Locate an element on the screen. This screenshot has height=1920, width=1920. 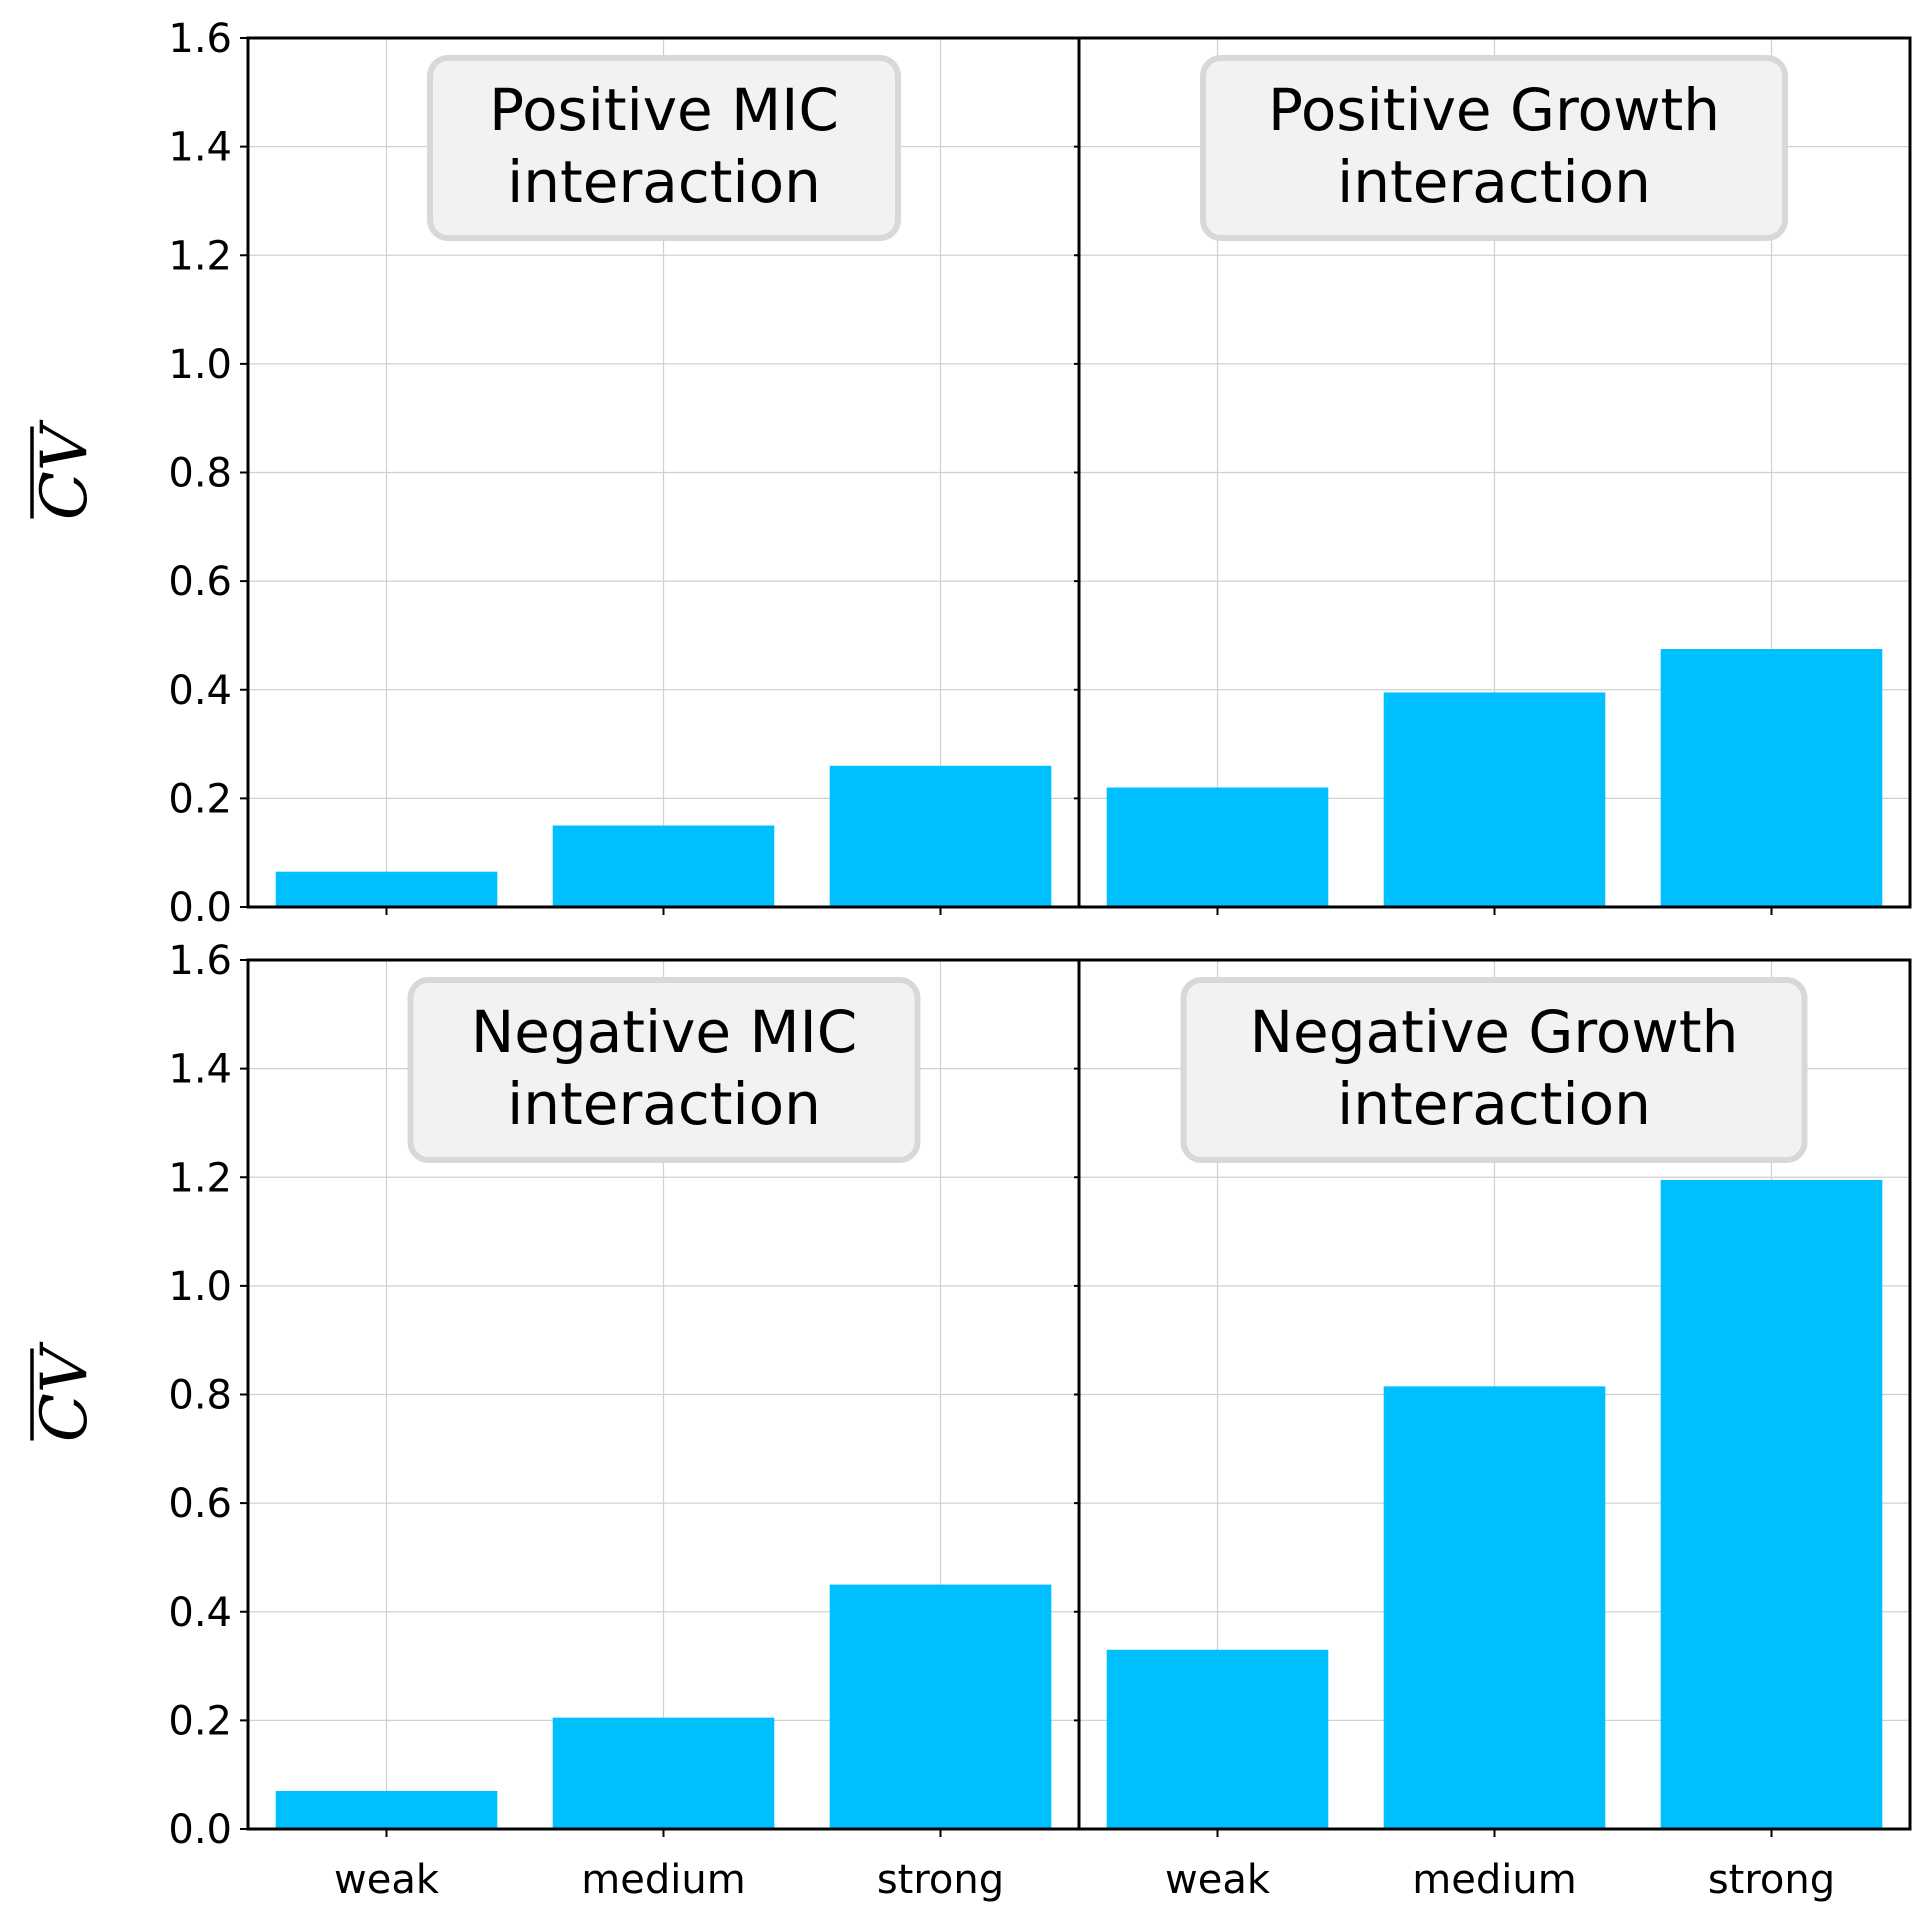
annotation-text: Positive Growth interaction is located at coordinates (1494, 146).